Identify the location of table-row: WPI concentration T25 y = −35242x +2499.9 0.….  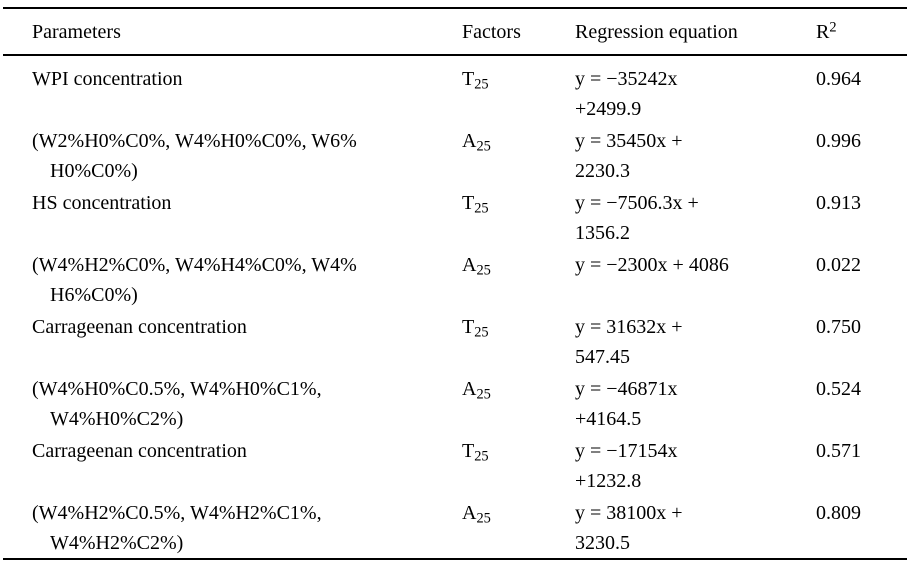
(455, 89).